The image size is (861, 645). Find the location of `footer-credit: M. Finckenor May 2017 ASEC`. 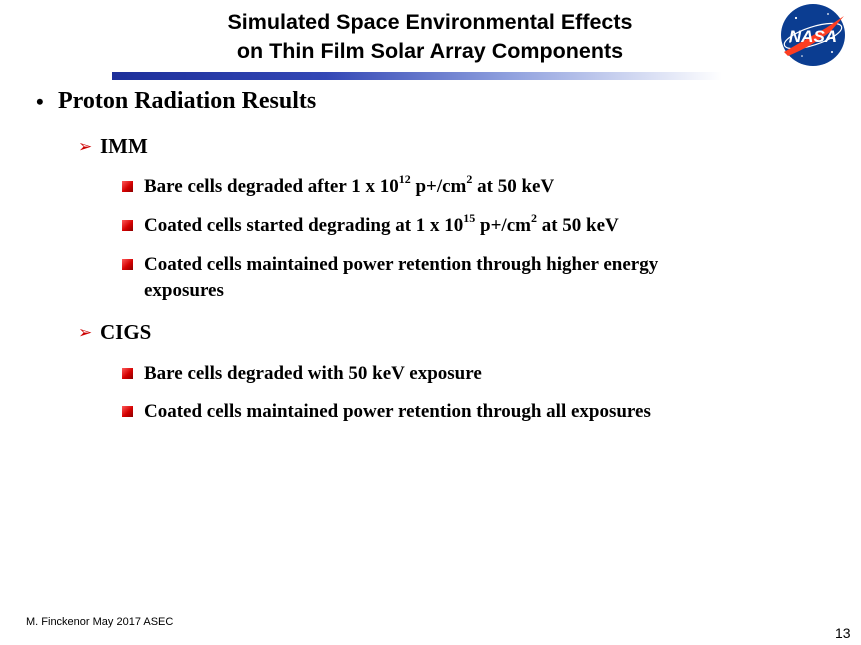

footer-credit: M. Finckenor May 2017 ASEC is located at coordinates (100, 622).